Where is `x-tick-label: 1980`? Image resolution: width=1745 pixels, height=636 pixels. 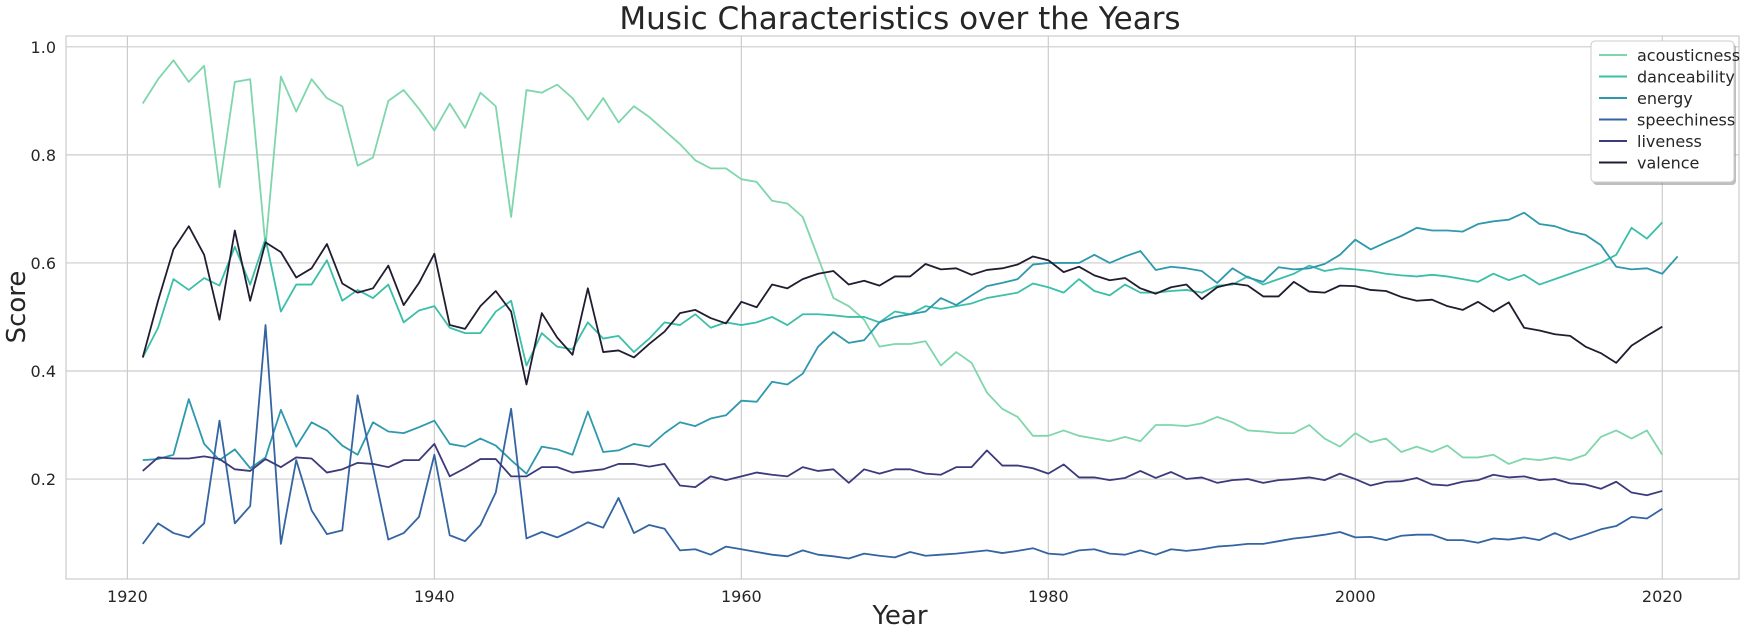
x-tick-label: 1980 is located at coordinates (1048, 596).